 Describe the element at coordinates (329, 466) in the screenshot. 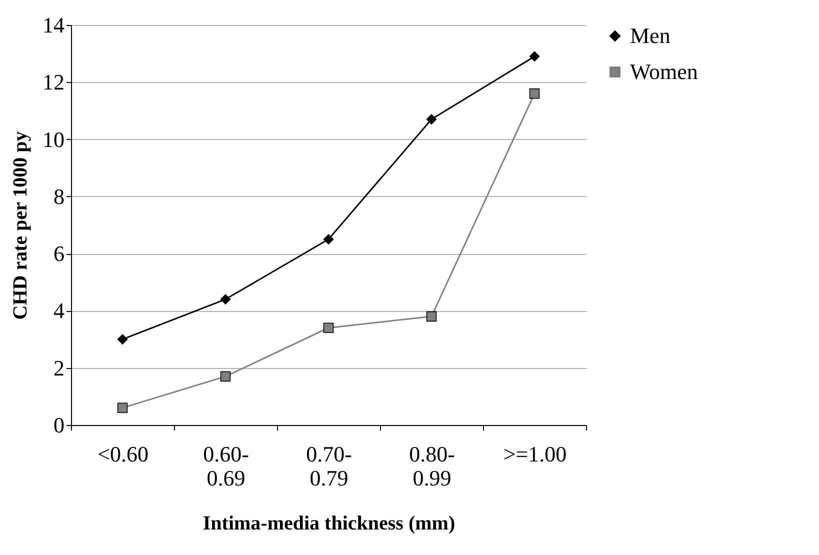

I see `x-tick-label: 0.70-0.79` at that location.